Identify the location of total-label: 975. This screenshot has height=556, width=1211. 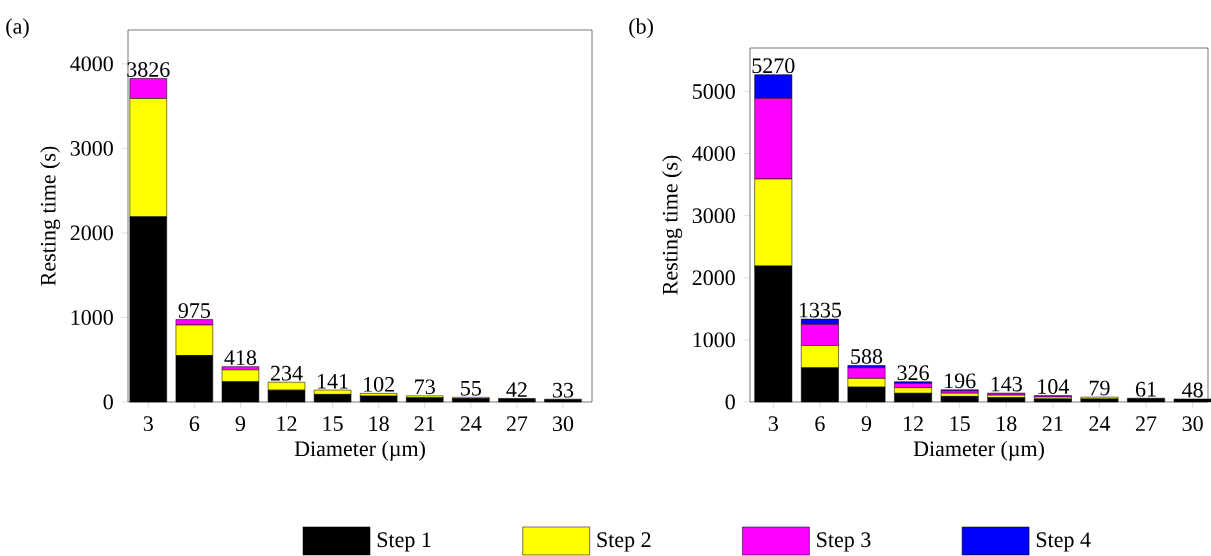
(194, 310).